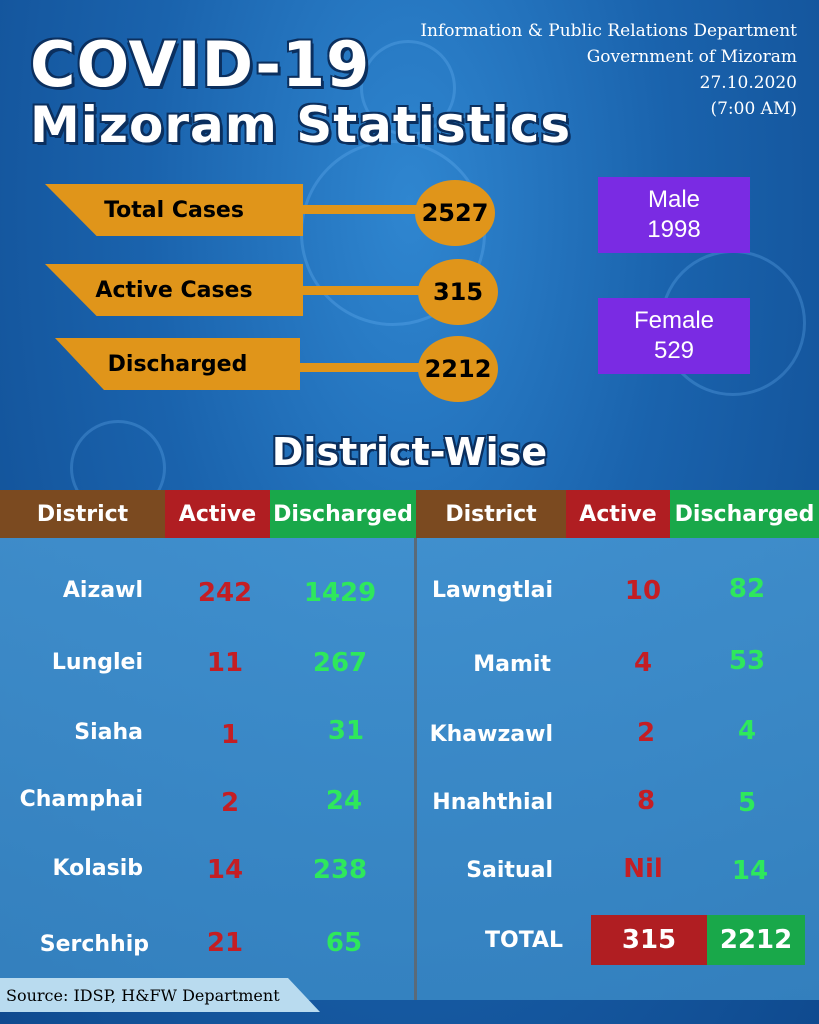 This screenshot has height=1024, width=819. Describe the element at coordinates (360, 209) in the screenshot. I see `total-cases-bar` at that location.